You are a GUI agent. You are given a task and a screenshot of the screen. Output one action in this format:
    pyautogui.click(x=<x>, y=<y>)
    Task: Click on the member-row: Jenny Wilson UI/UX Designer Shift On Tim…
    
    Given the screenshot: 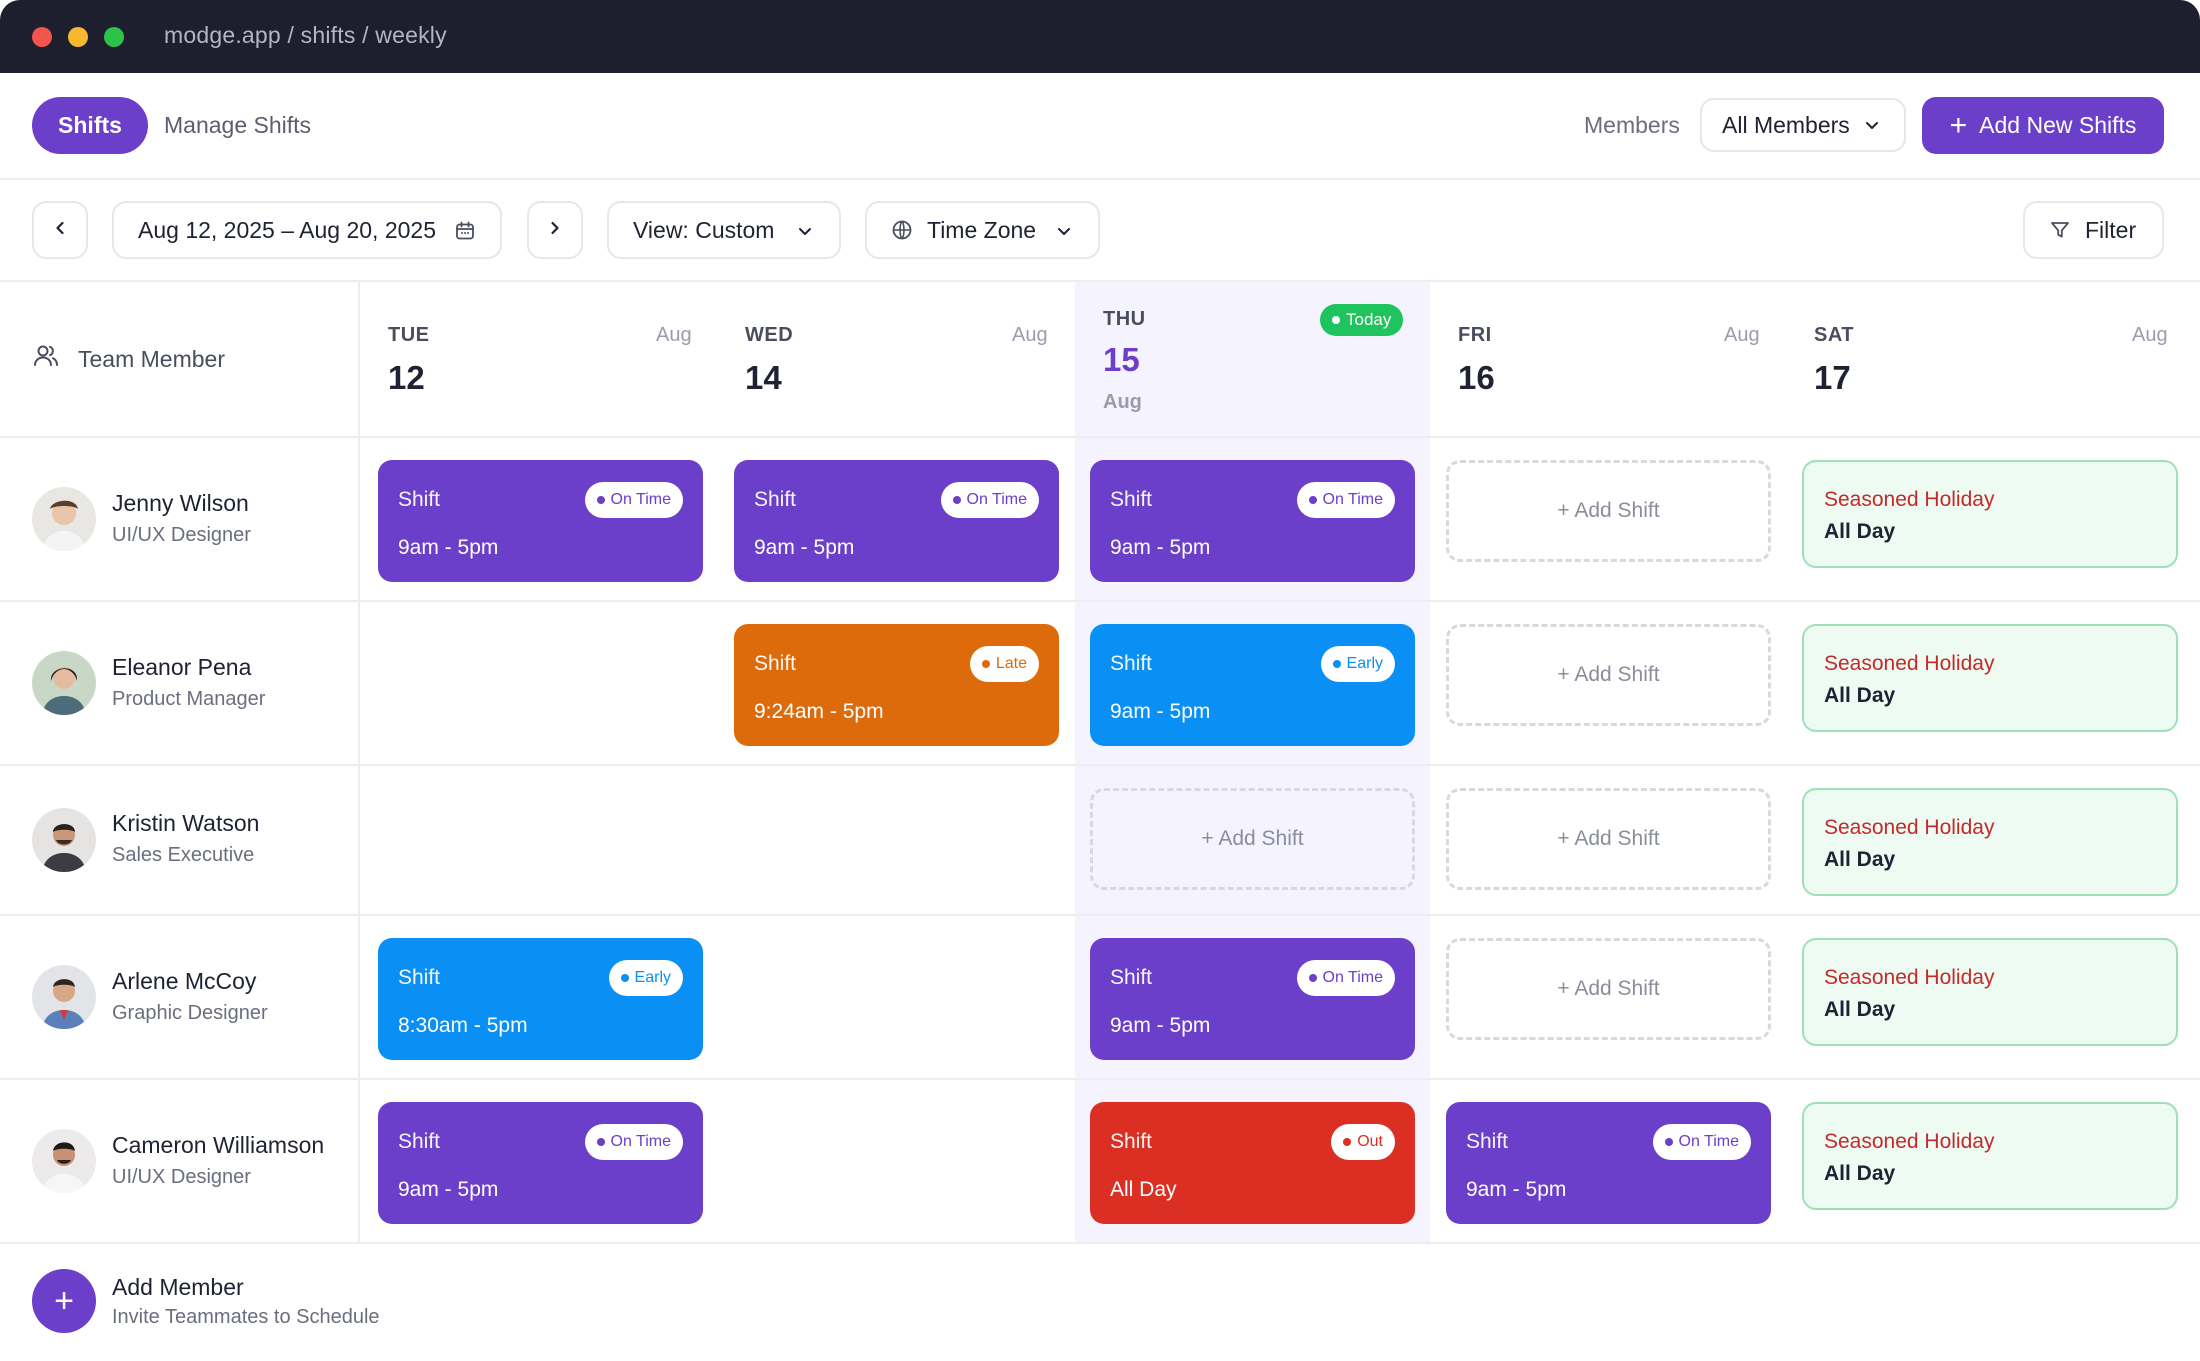 What is the action you would take?
    pyautogui.click(x=1100, y=518)
    